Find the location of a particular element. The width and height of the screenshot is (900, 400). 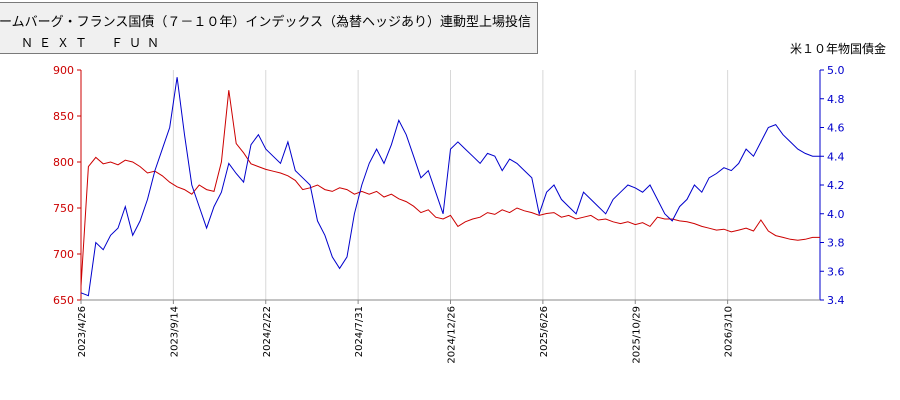

x-tick-label: 2023/9/14 is located at coordinates (174, 331).